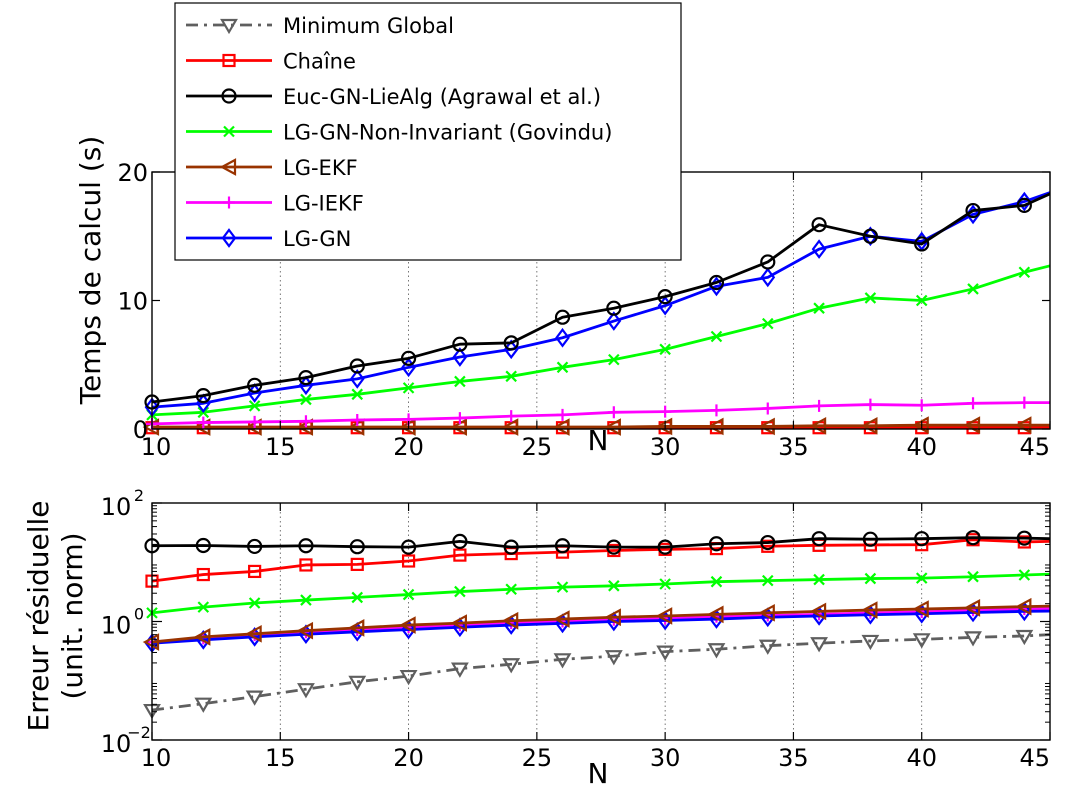 The height and width of the screenshot is (787, 1076). What do you see at coordinates (323, 204) in the screenshot?
I see `legend-label: LG-IEKF` at bounding box center [323, 204].